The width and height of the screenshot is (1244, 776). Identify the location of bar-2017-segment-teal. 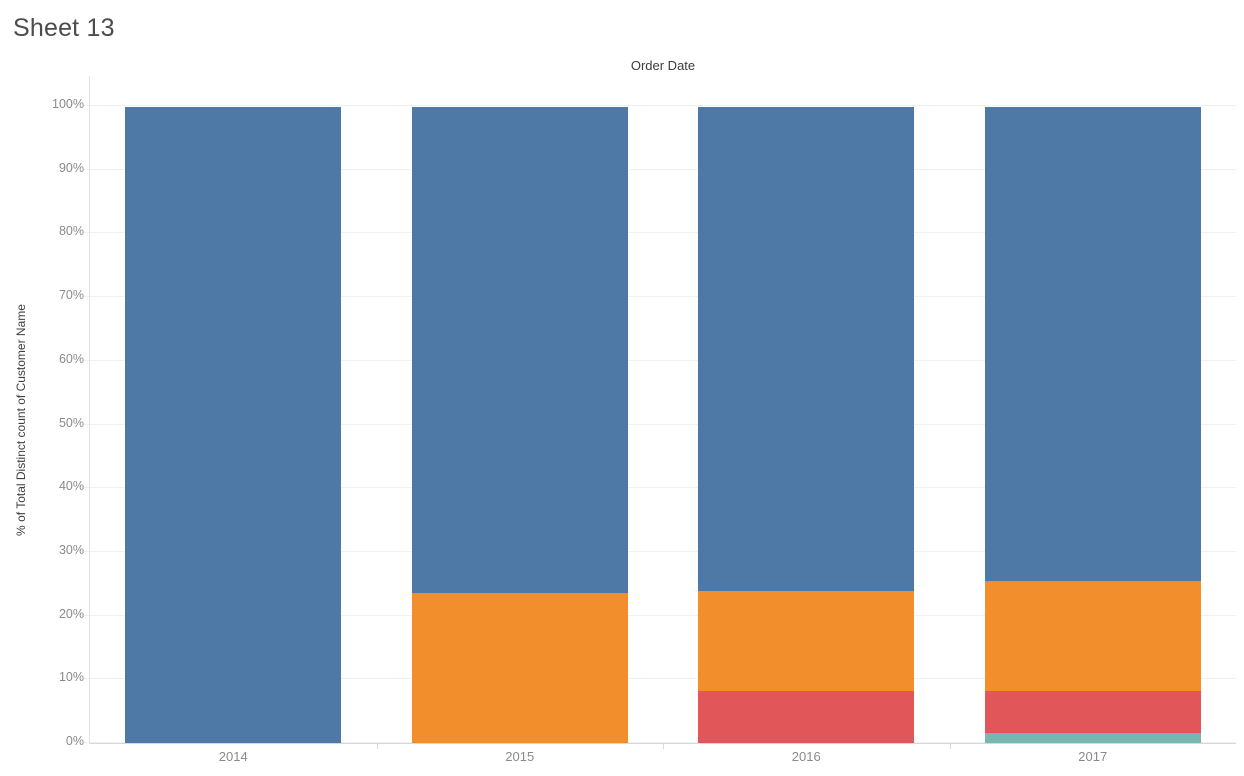
(1092, 738).